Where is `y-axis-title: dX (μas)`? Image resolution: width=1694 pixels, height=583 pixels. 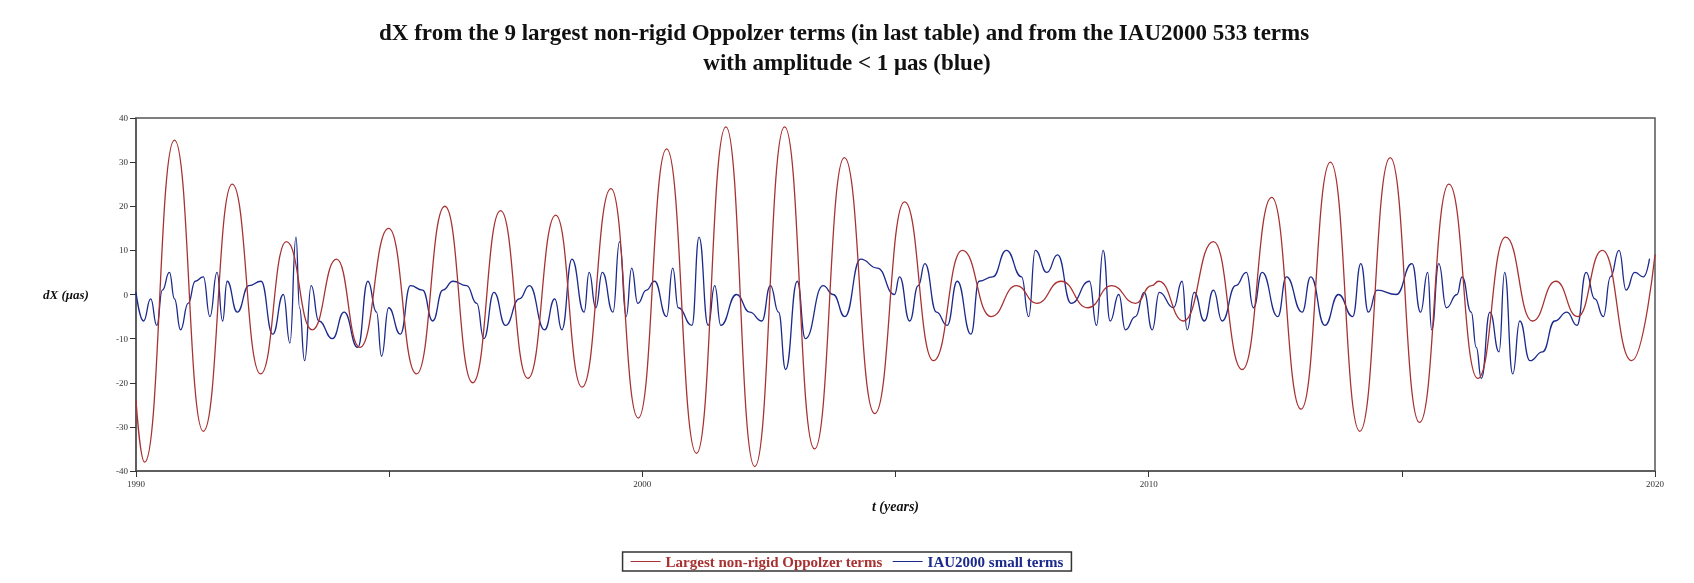 y-axis-title: dX (μas) is located at coordinates (66, 294).